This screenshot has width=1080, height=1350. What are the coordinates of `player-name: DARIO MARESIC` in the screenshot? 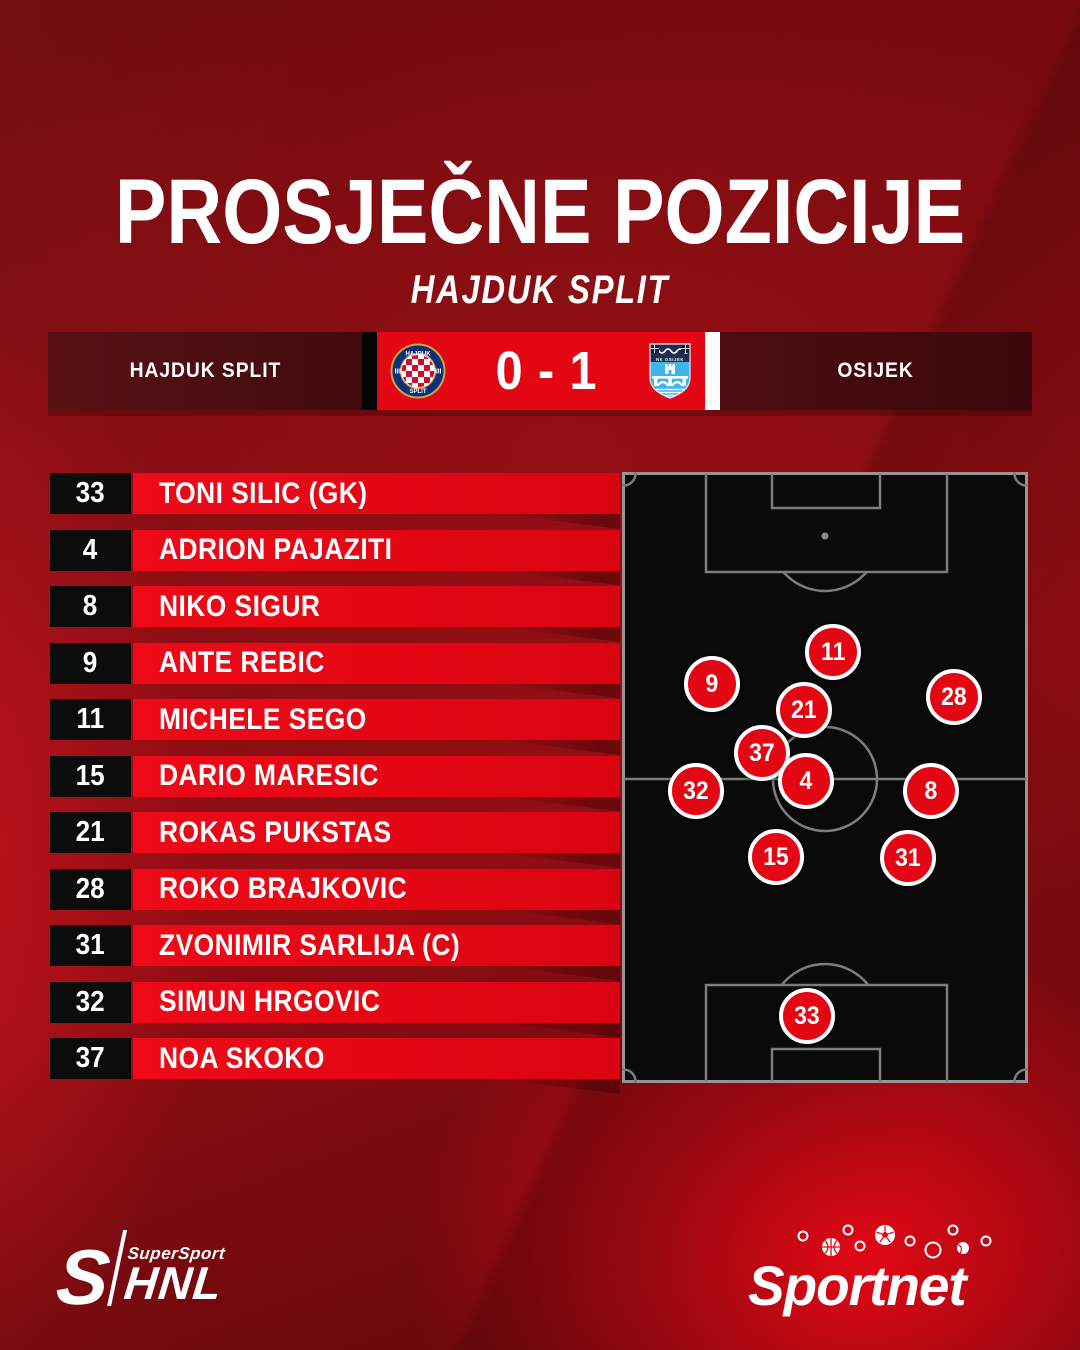 It's located at (269, 775).